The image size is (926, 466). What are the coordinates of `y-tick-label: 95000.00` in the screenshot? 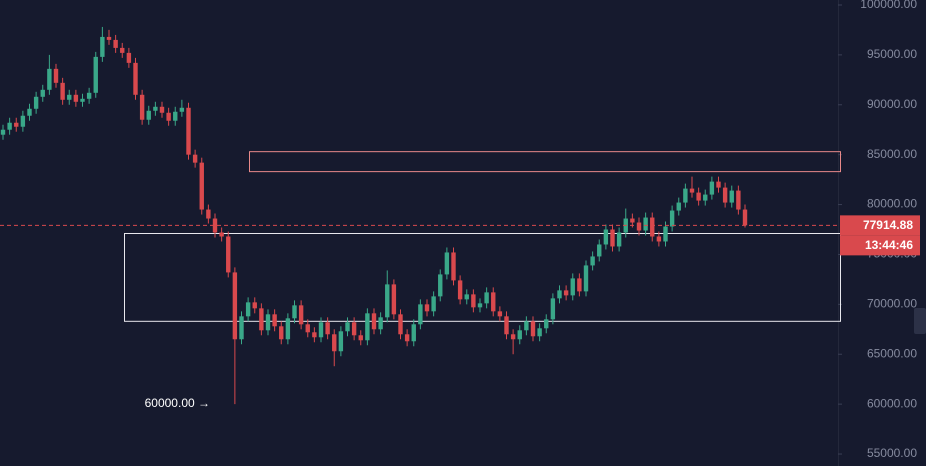 It's located at (892, 54).